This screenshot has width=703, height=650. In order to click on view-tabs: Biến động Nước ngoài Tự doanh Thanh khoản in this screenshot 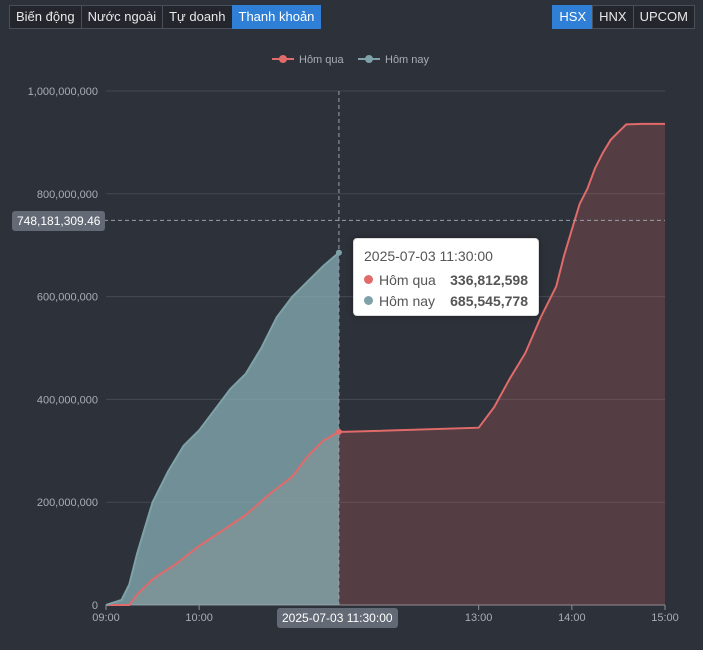, I will do `click(165, 17)`.